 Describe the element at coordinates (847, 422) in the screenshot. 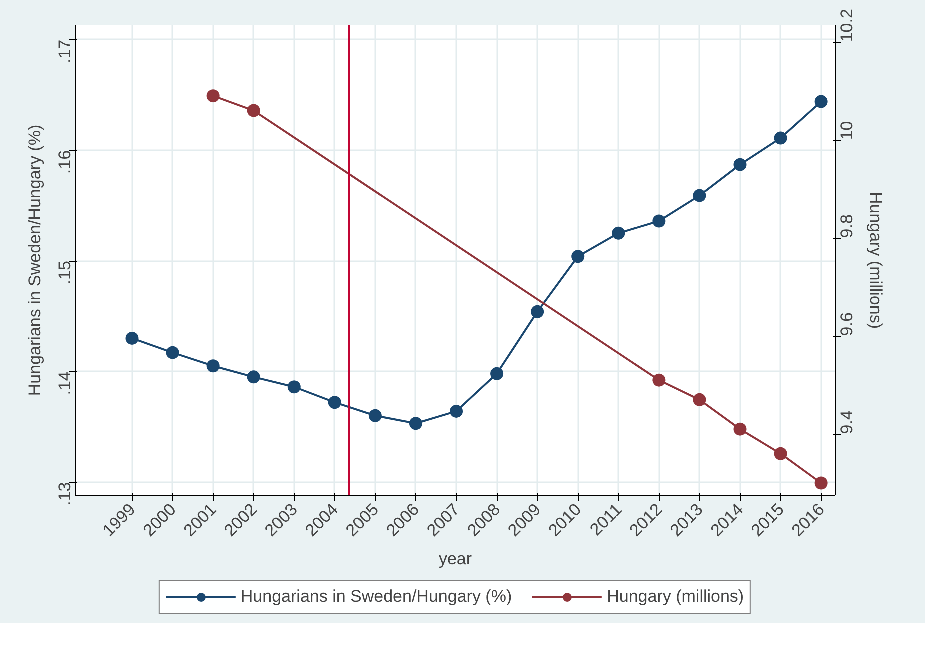

I see `y2-tick-label: 9.4` at that location.